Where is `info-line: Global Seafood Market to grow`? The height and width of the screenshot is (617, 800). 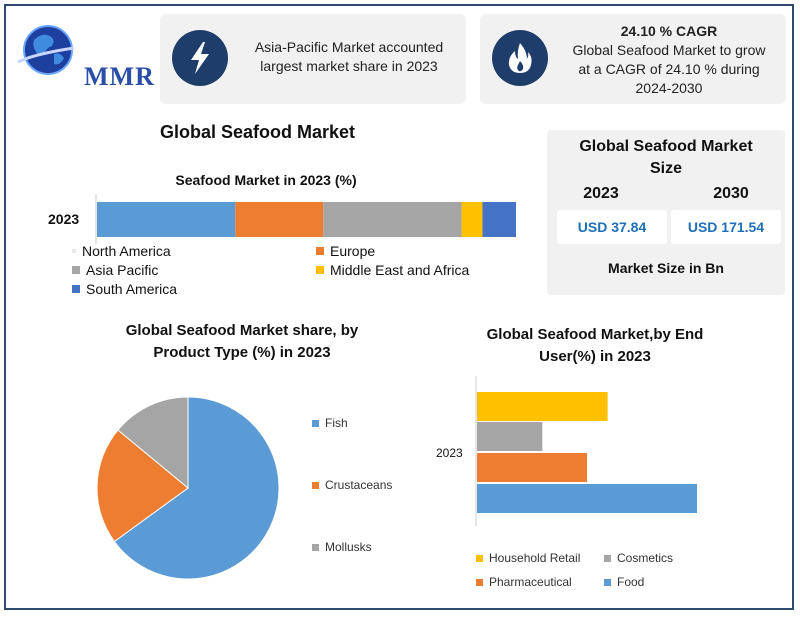 info-line: Global Seafood Market to grow is located at coordinates (669, 50).